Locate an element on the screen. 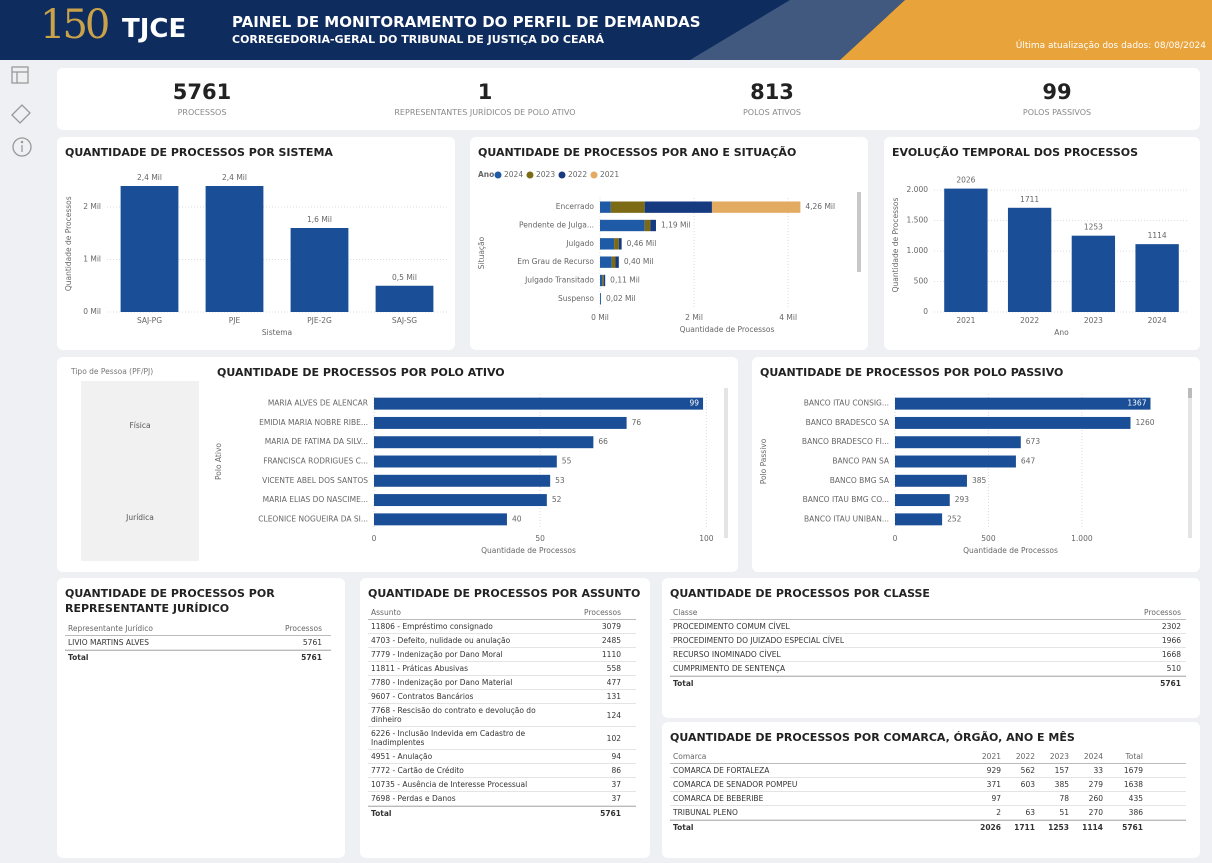 This screenshot has height=863, width=1212. total-label: 0,11 Mil is located at coordinates (625, 280).